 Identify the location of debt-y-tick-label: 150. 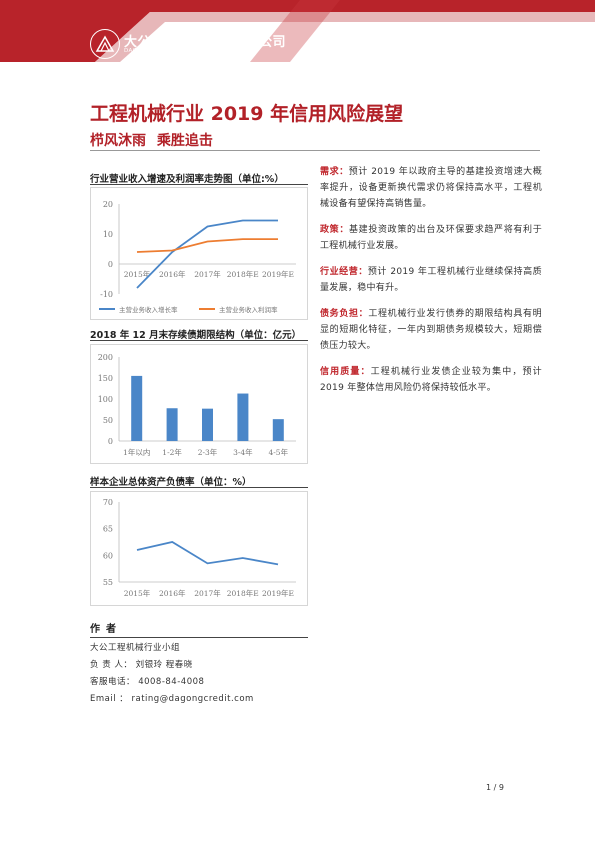
(105, 378).